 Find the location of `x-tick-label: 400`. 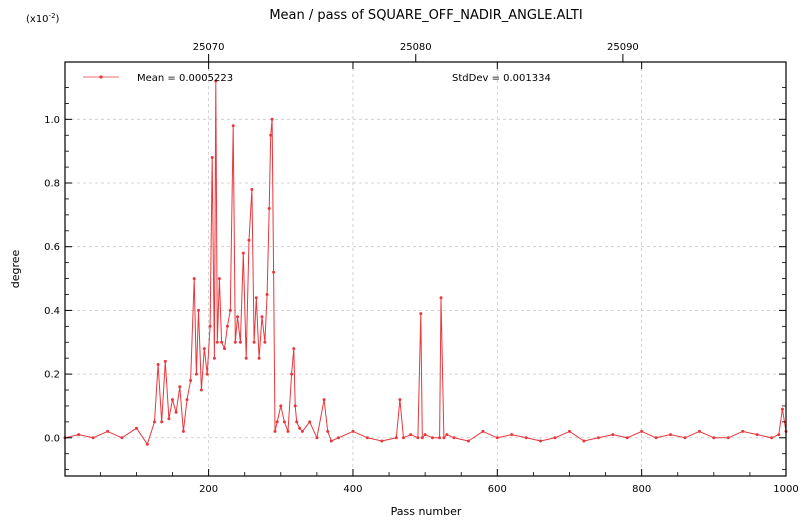

x-tick-label: 400 is located at coordinates (352, 489).